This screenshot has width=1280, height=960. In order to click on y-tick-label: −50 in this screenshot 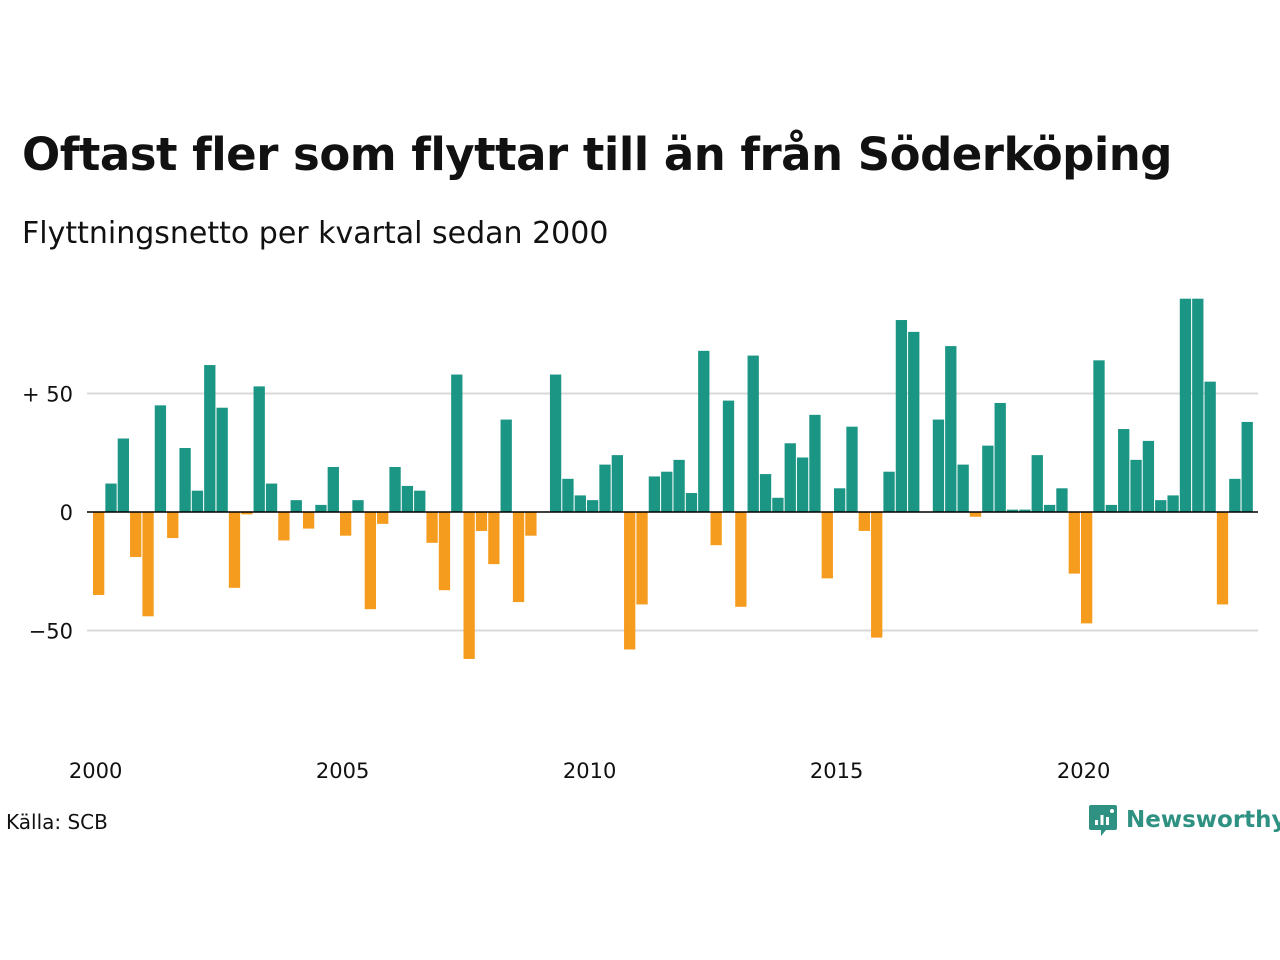, I will do `click(51, 632)`.